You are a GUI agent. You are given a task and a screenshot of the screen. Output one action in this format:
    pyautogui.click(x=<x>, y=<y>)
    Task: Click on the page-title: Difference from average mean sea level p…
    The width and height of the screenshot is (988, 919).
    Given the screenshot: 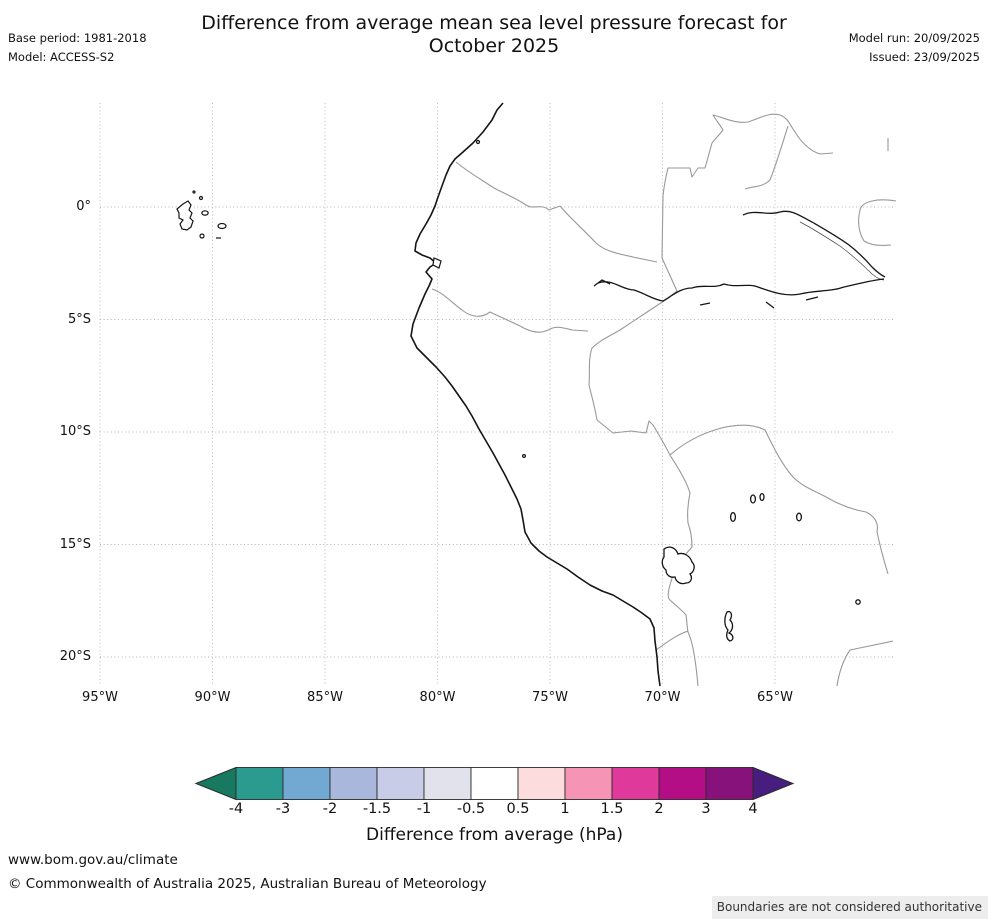 What is the action you would take?
    pyautogui.click(x=494, y=35)
    